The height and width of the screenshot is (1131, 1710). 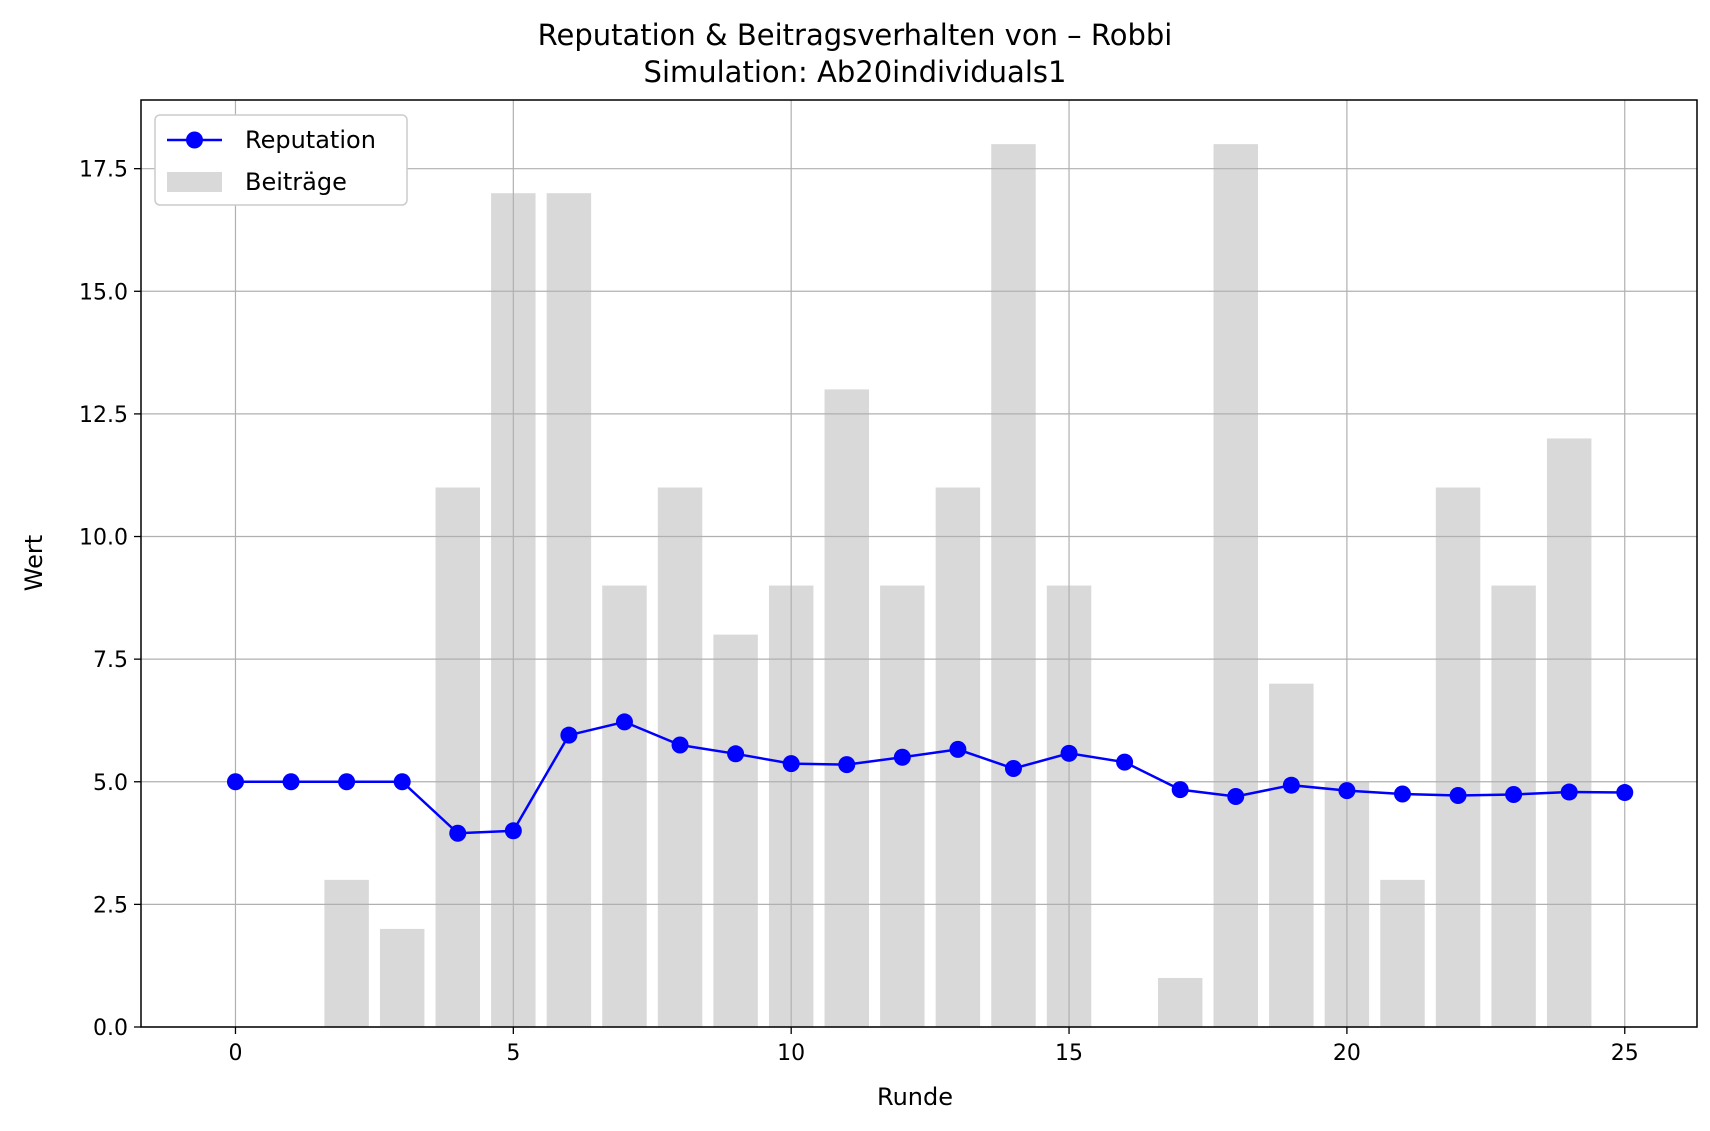 What do you see at coordinates (110, 1028) in the screenshot?
I see `y-tick-label: 0.0` at bounding box center [110, 1028].